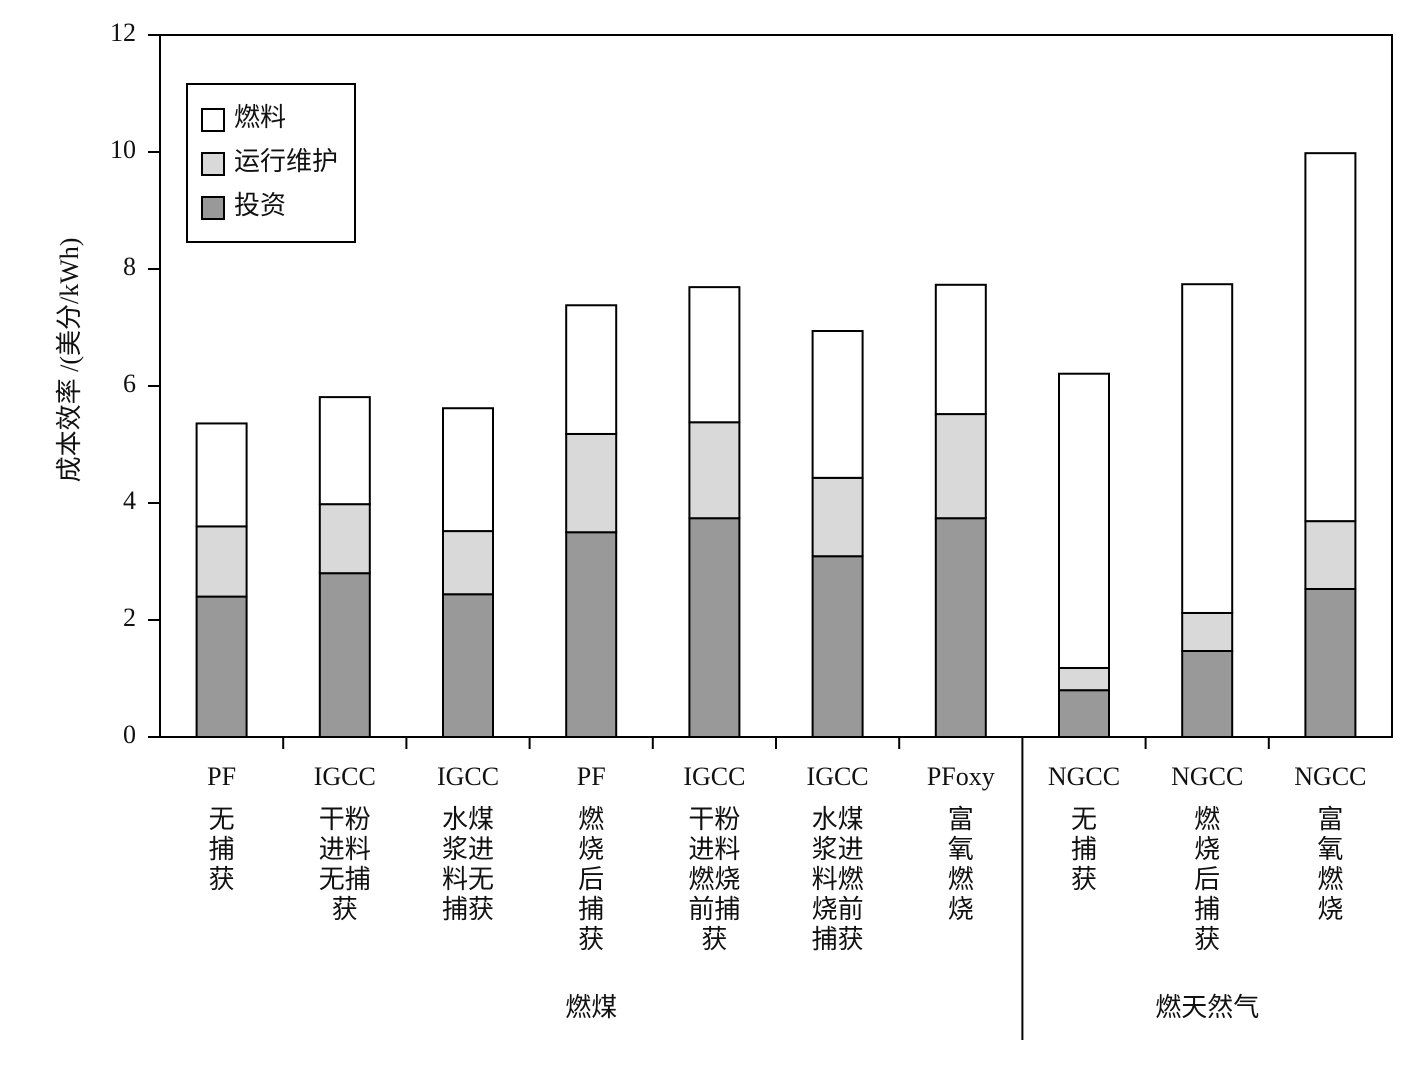  I want to click on y-tick-label: 10, so click(123, 149).